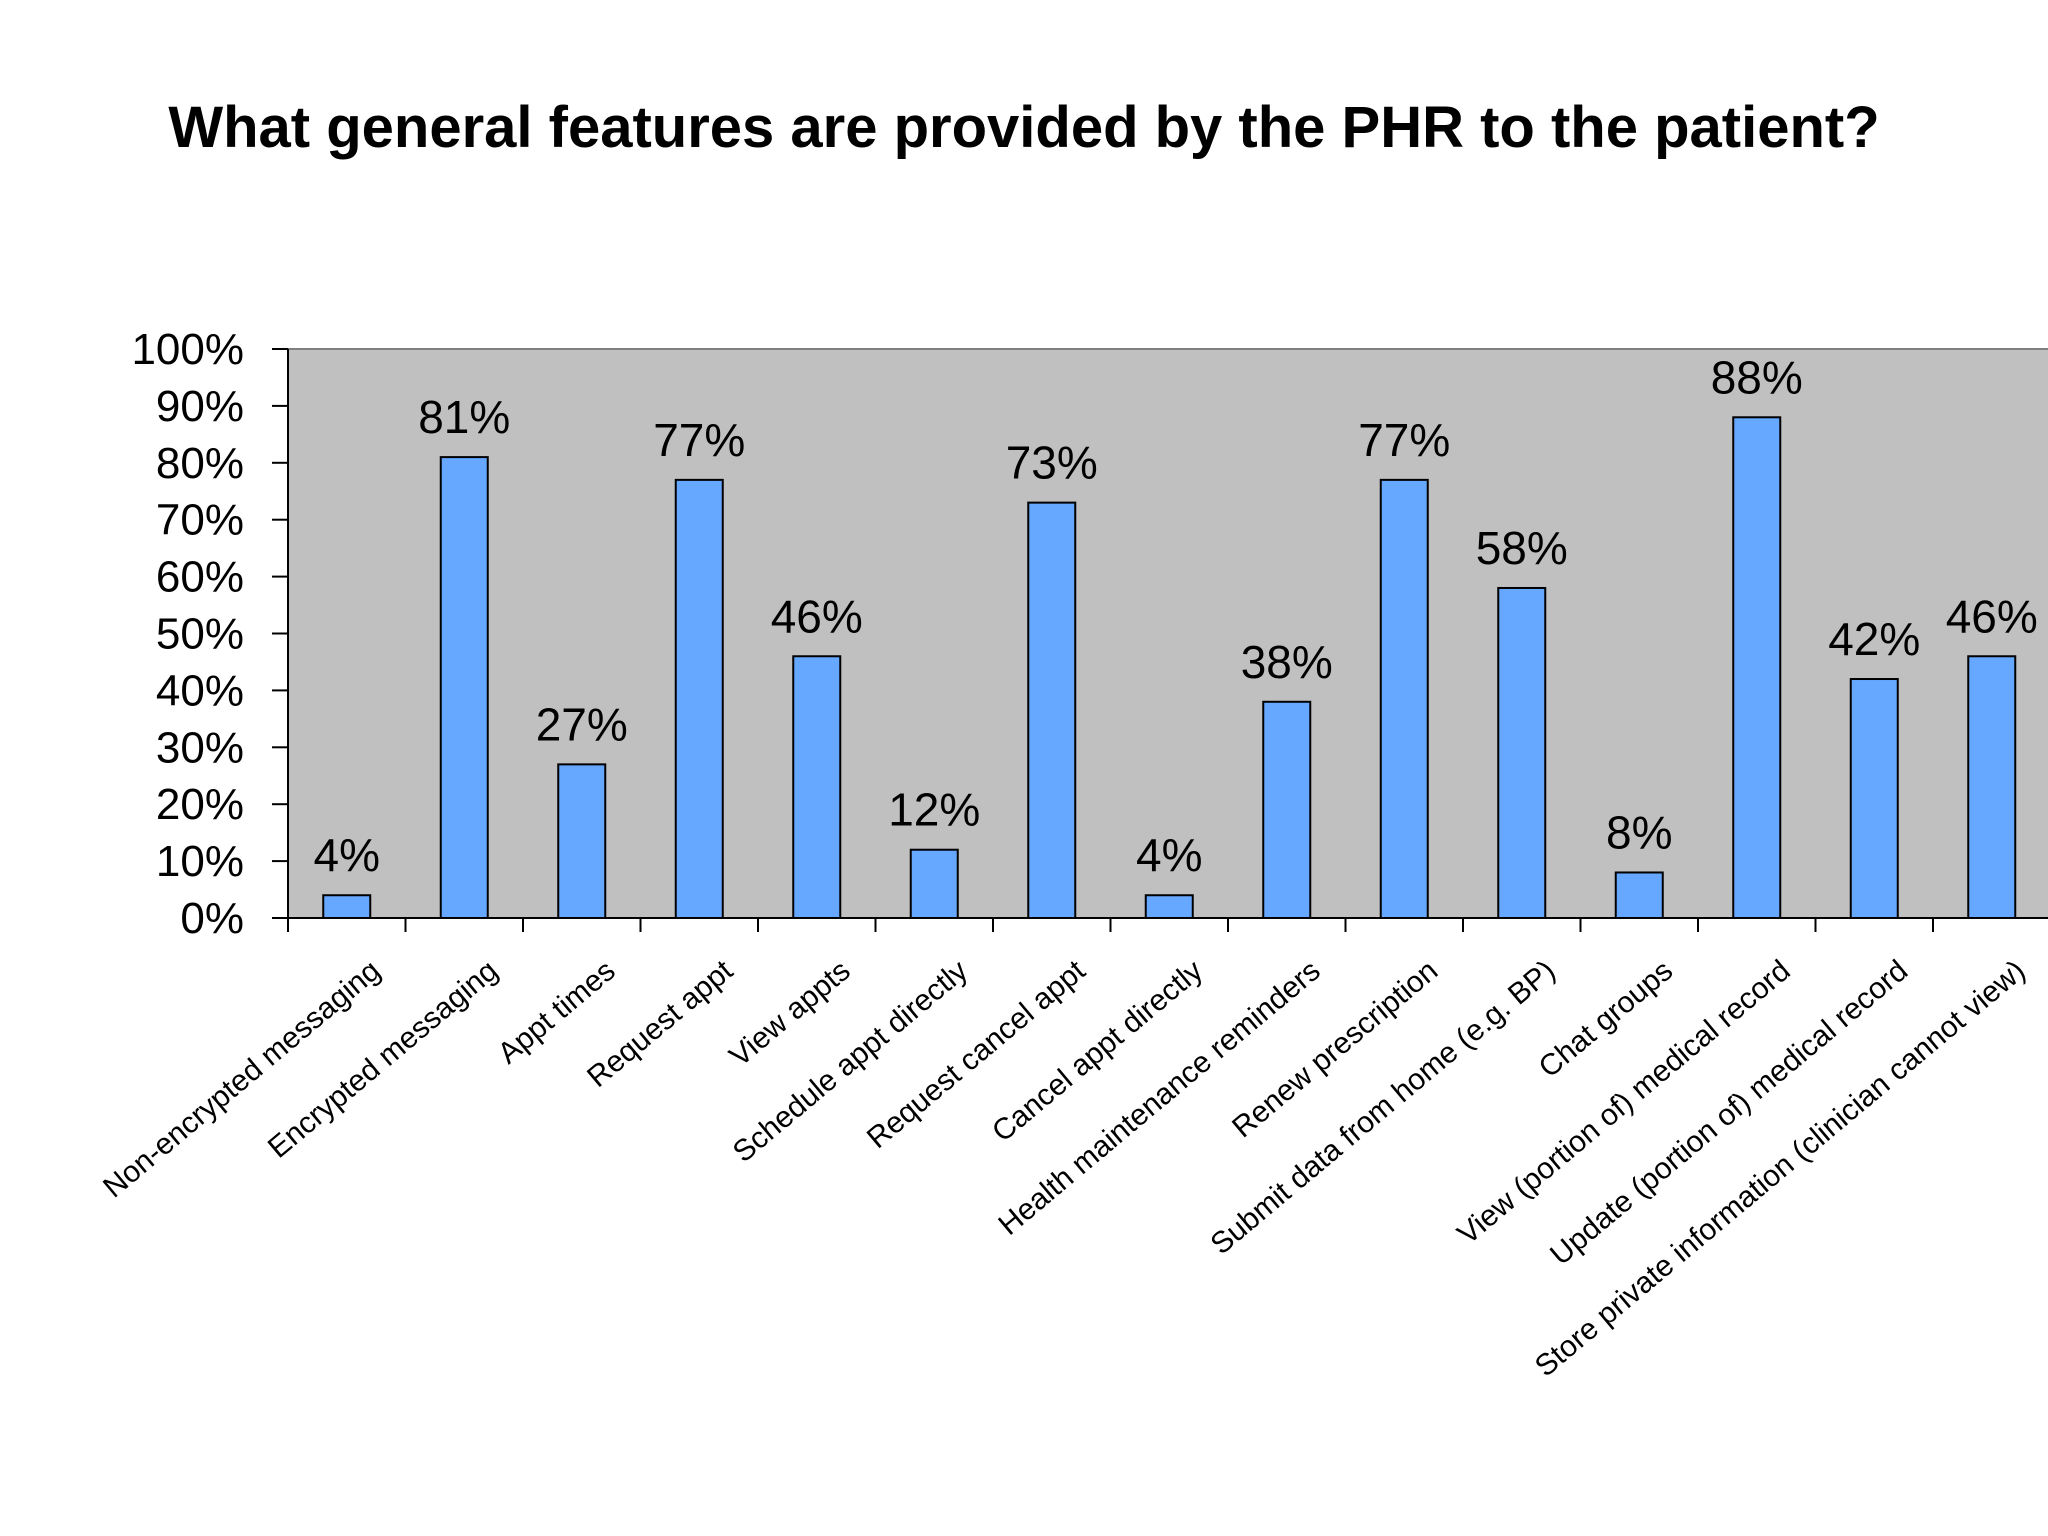 The height and width of the screenshot is (1536, 2048). I want to click on data-label: 73%, so click(1052, 463).